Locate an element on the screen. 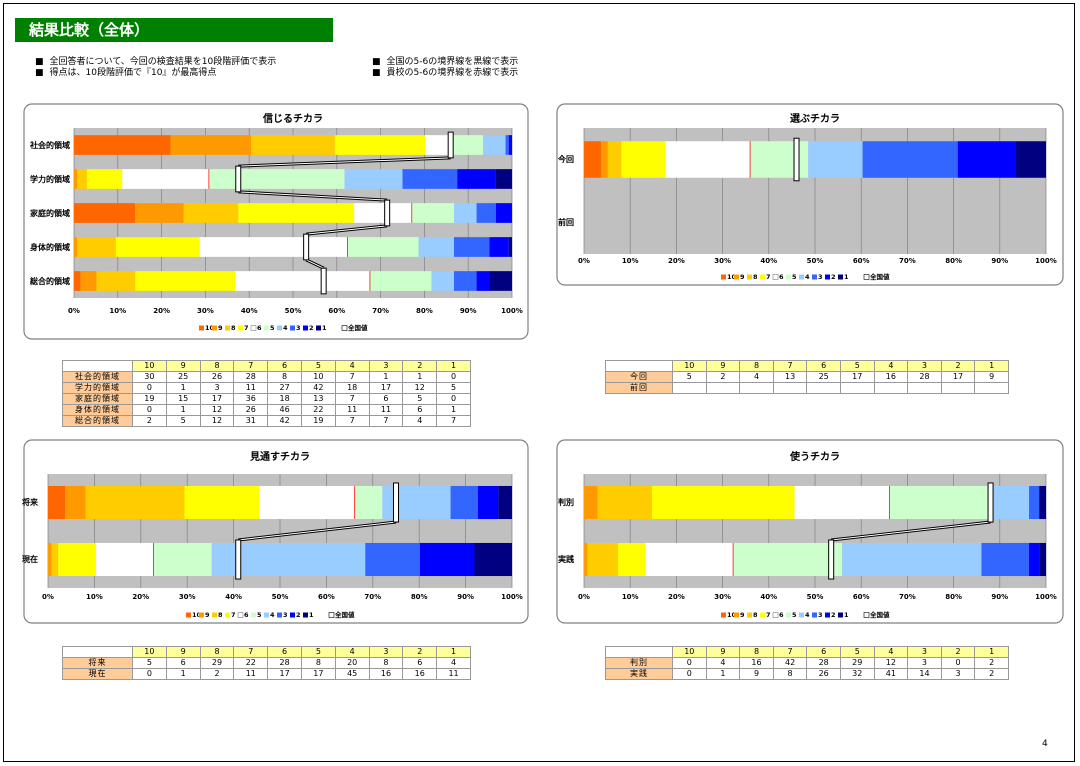 The image size is (1080, 766). table-row-label: 現在 is located at coordinates (97, 674).